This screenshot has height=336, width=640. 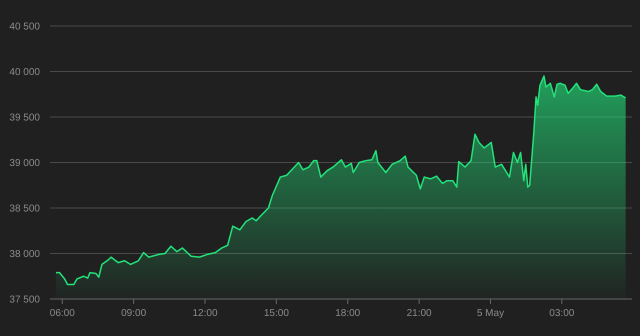 What do you see at coordinates (24, 300) in the screenshot?
I see `y-tick-label: 37 500` at bounding box center [24, 300].